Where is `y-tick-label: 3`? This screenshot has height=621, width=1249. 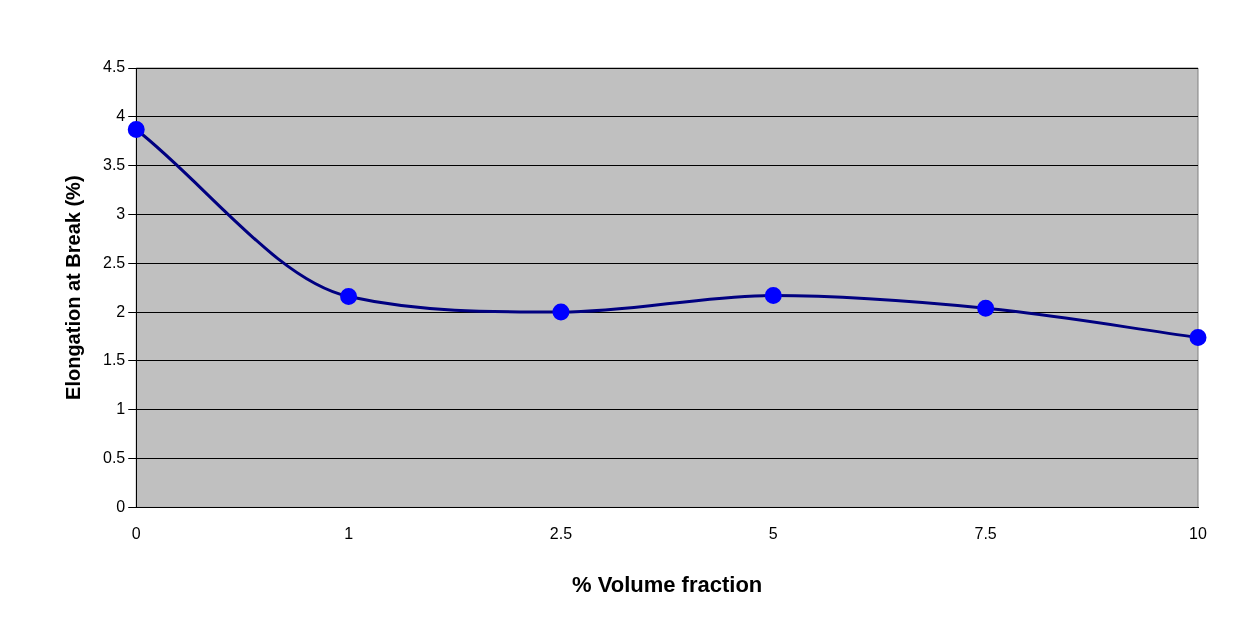
y-tick-label: 3 is located at coordinates (121, 213).